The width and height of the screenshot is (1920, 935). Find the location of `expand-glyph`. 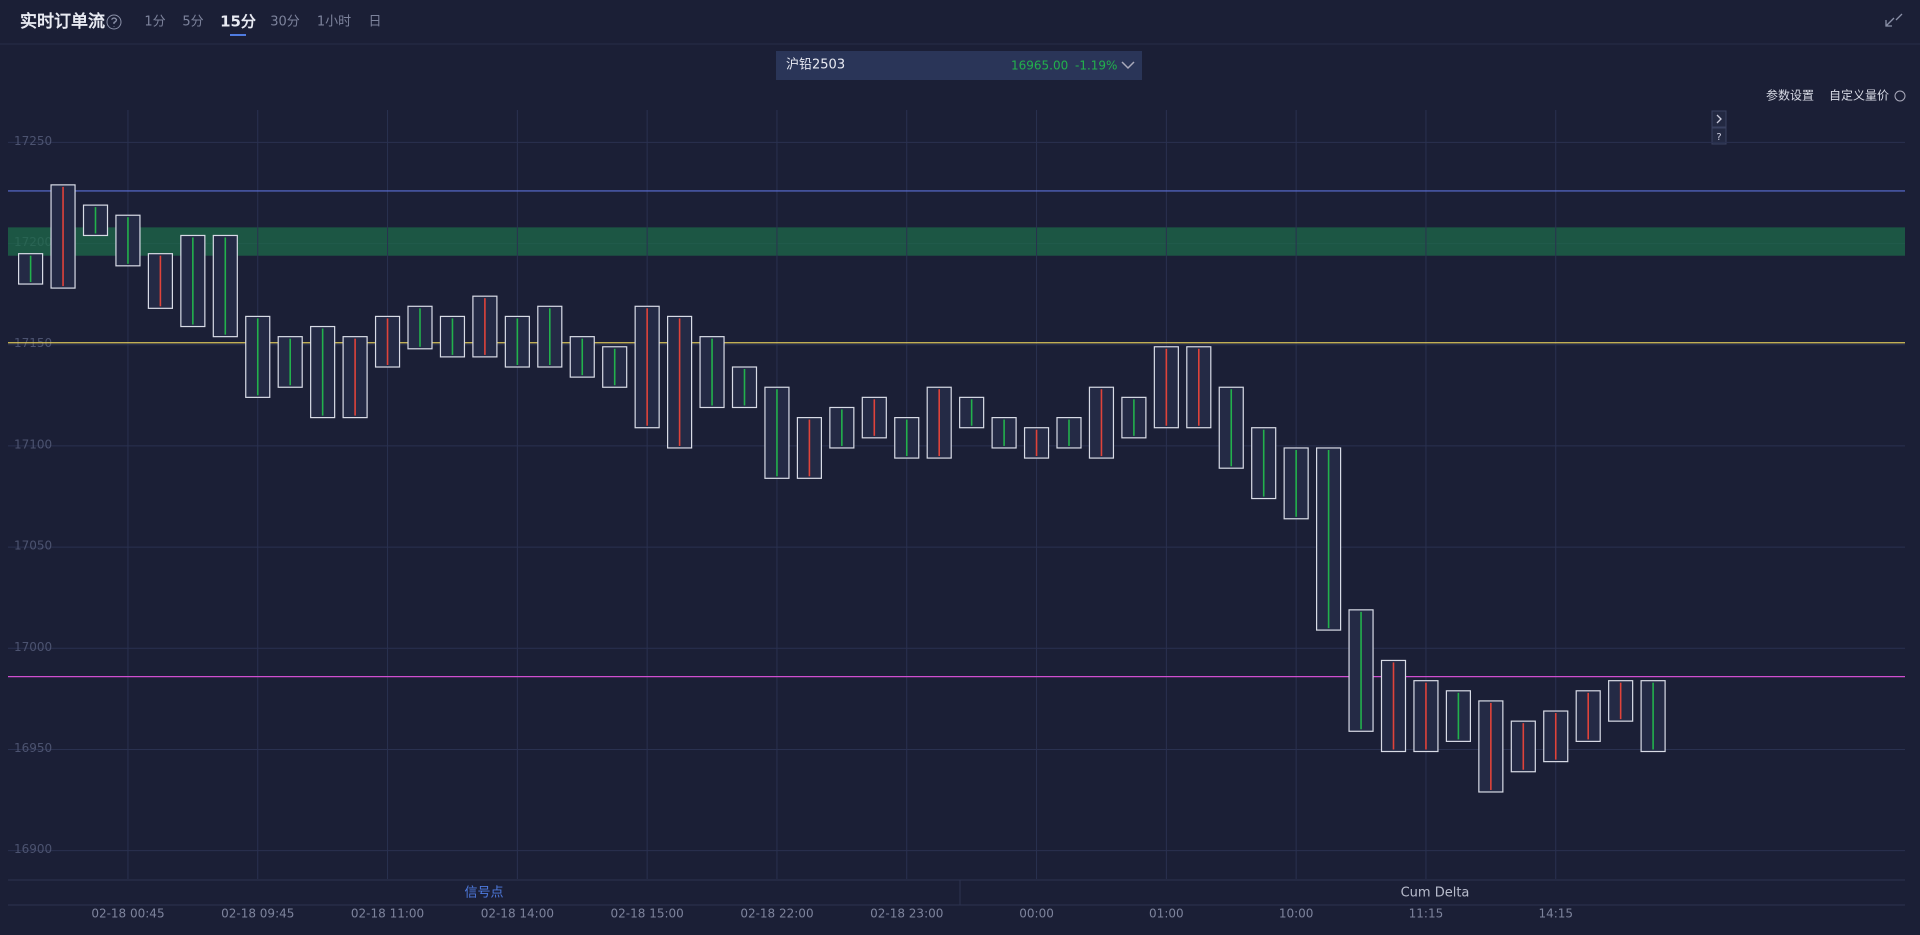

expand-glyph is located at coordinates (1719, 119).